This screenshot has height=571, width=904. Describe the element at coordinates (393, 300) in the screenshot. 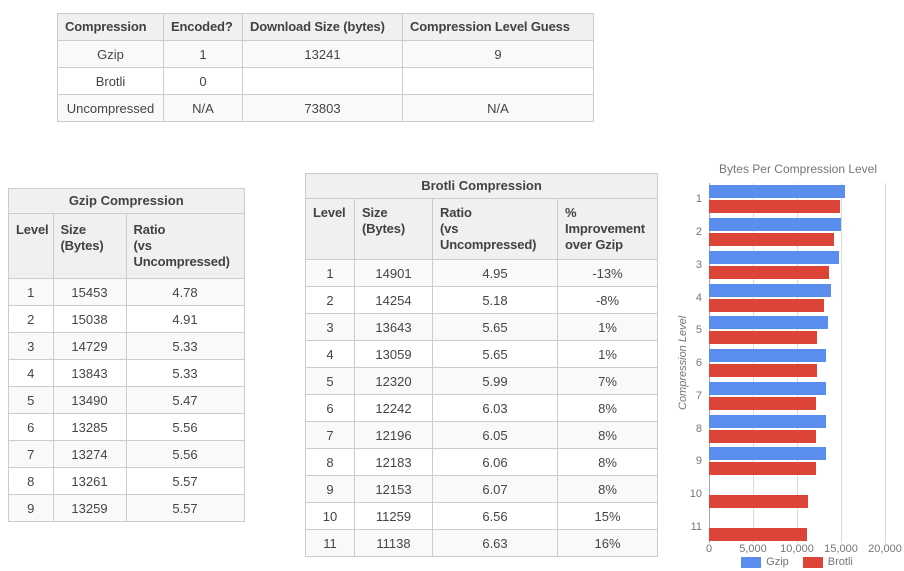

I see `table-cell: 14254` at that location.